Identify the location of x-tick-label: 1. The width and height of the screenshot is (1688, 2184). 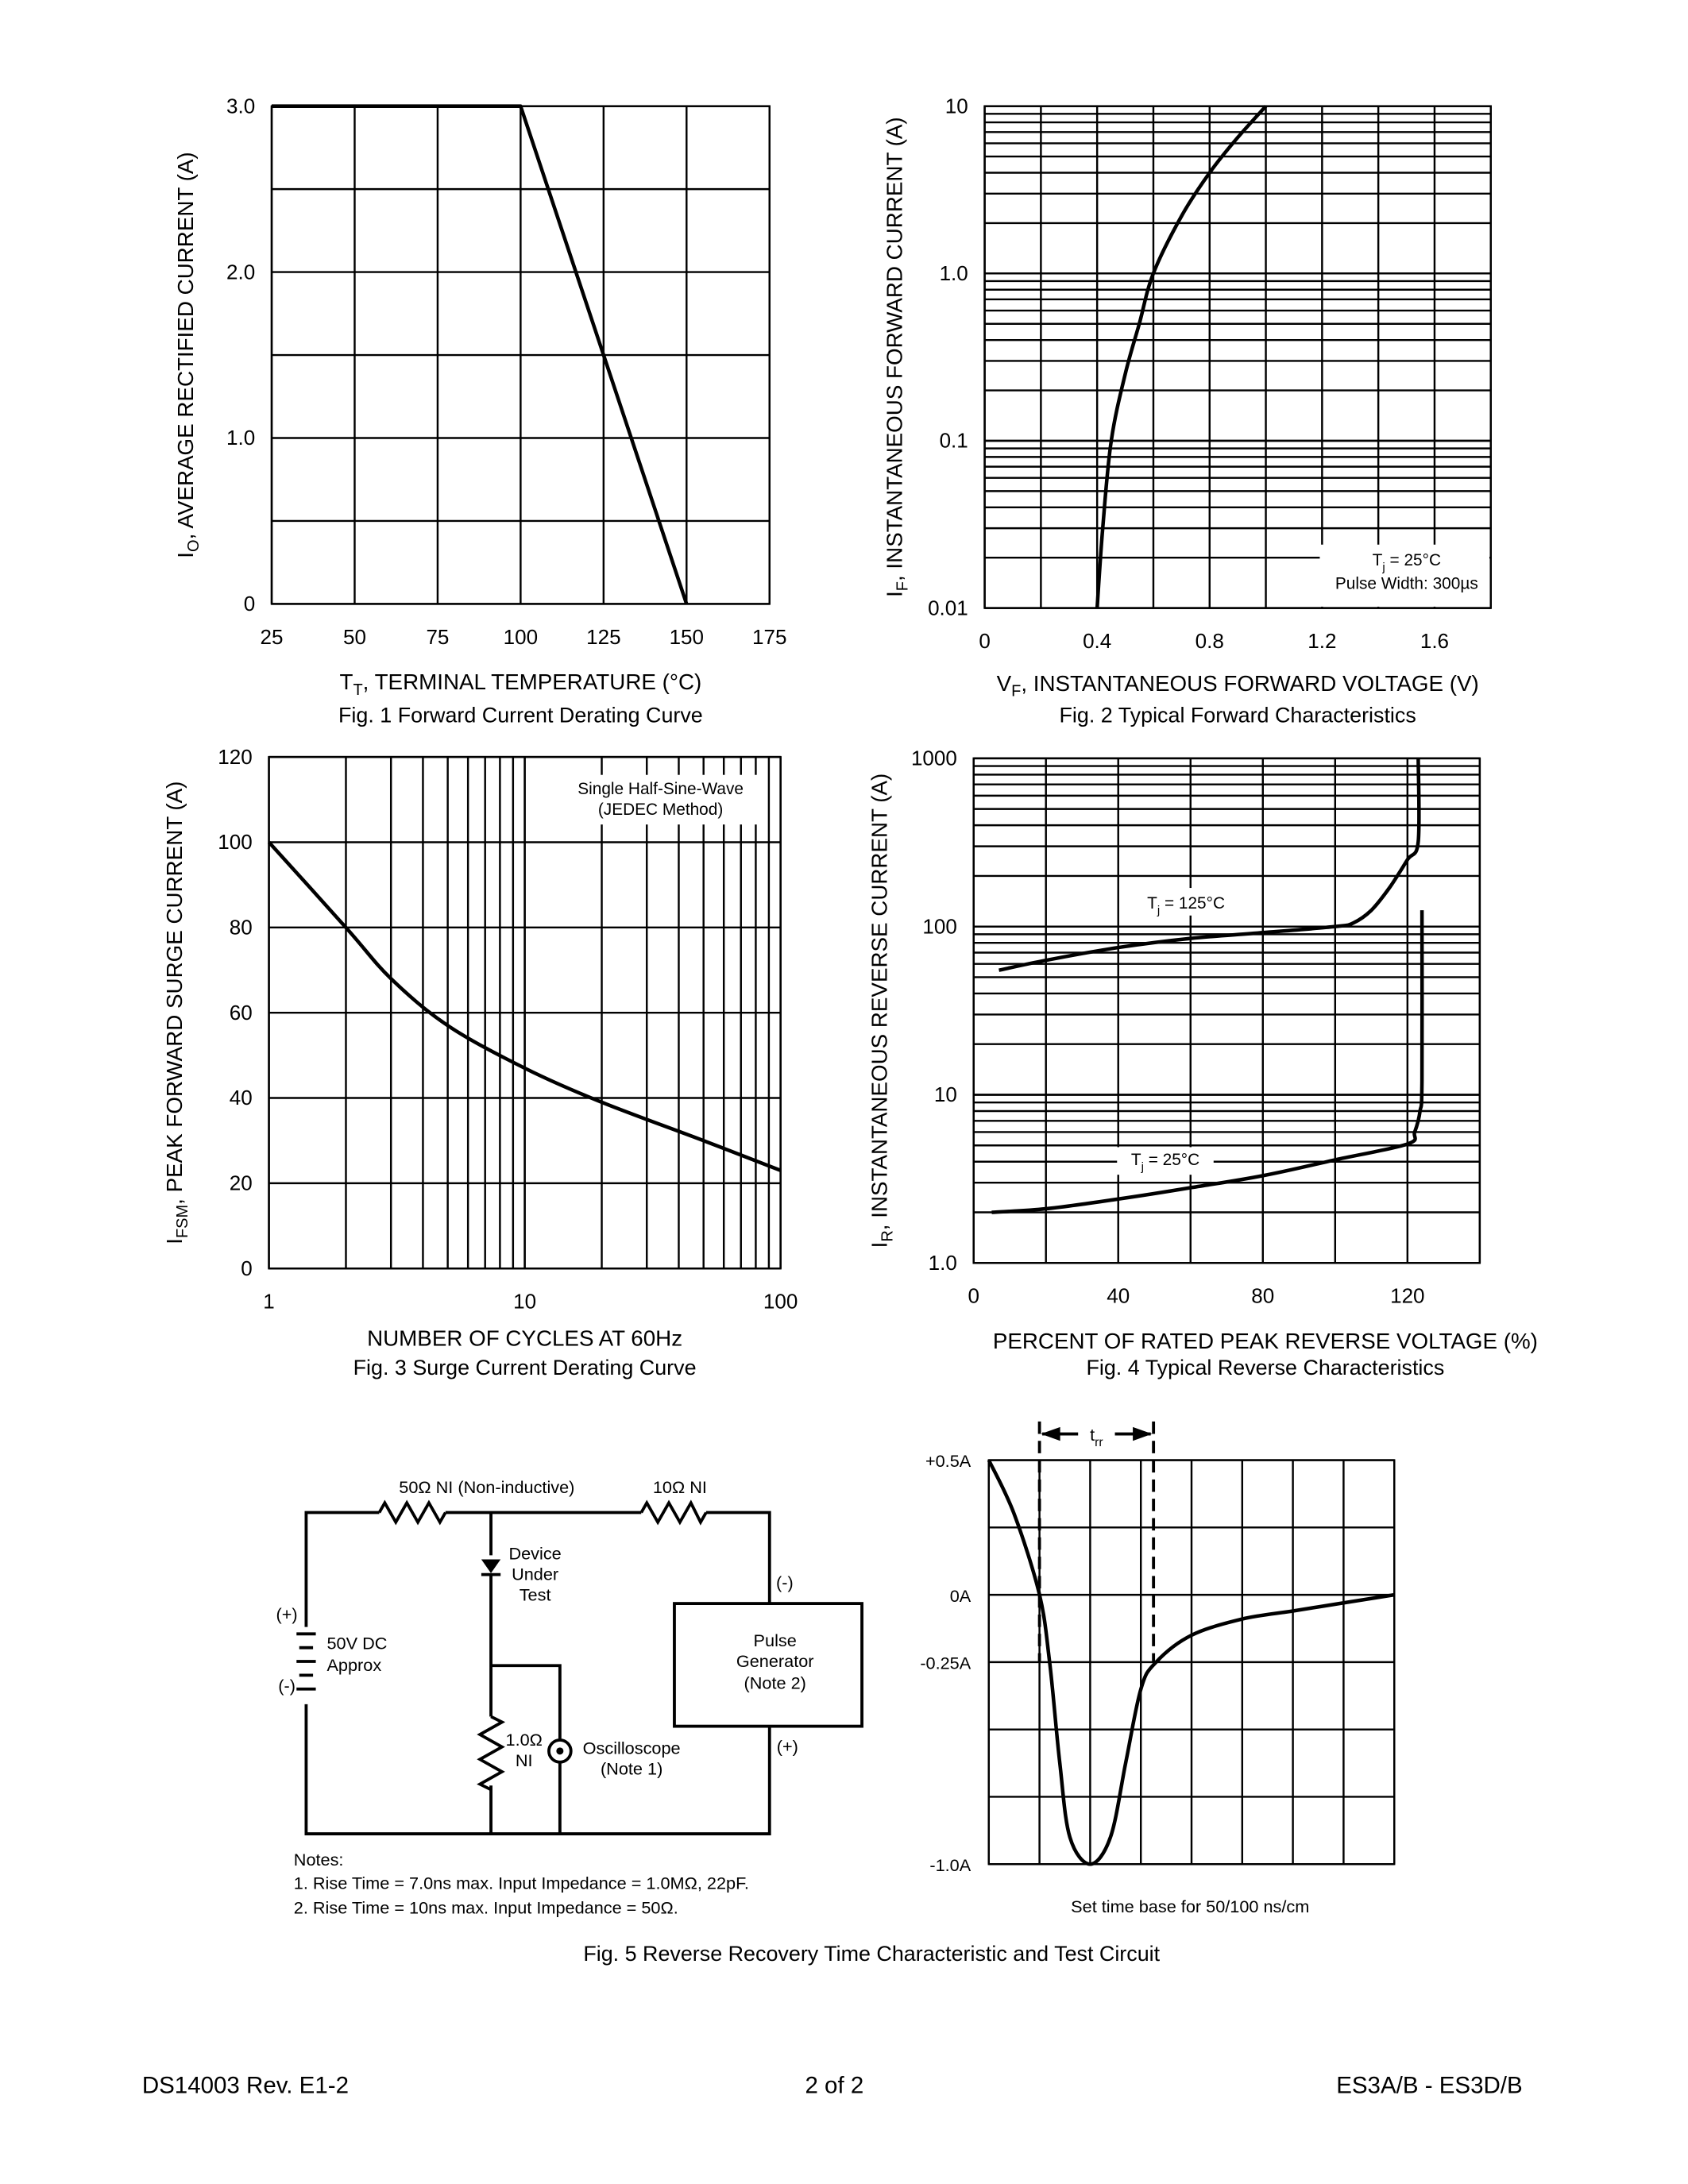
(268, 1302).